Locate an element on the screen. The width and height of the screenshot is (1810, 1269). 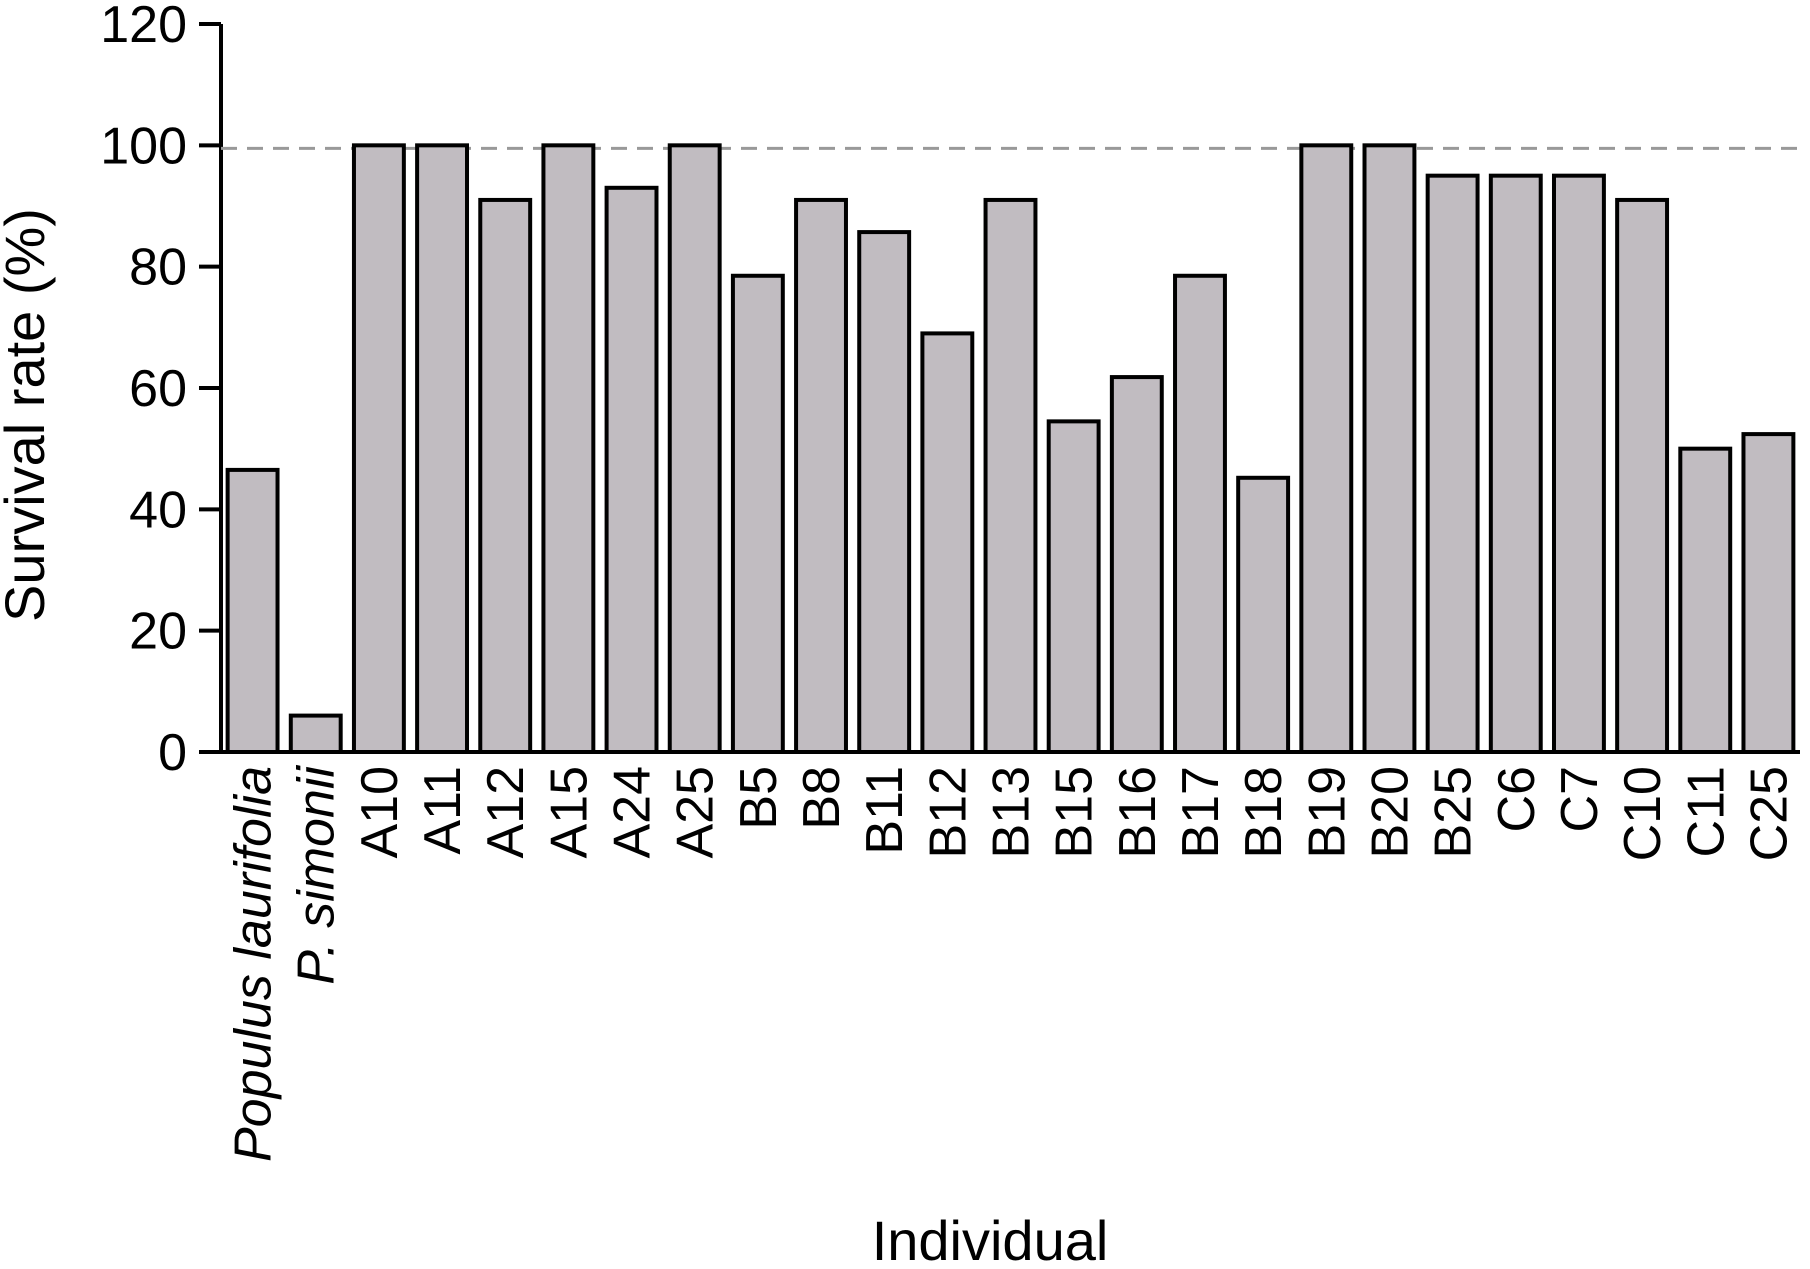
bar-c11 is located at coordinates (1705, 600).